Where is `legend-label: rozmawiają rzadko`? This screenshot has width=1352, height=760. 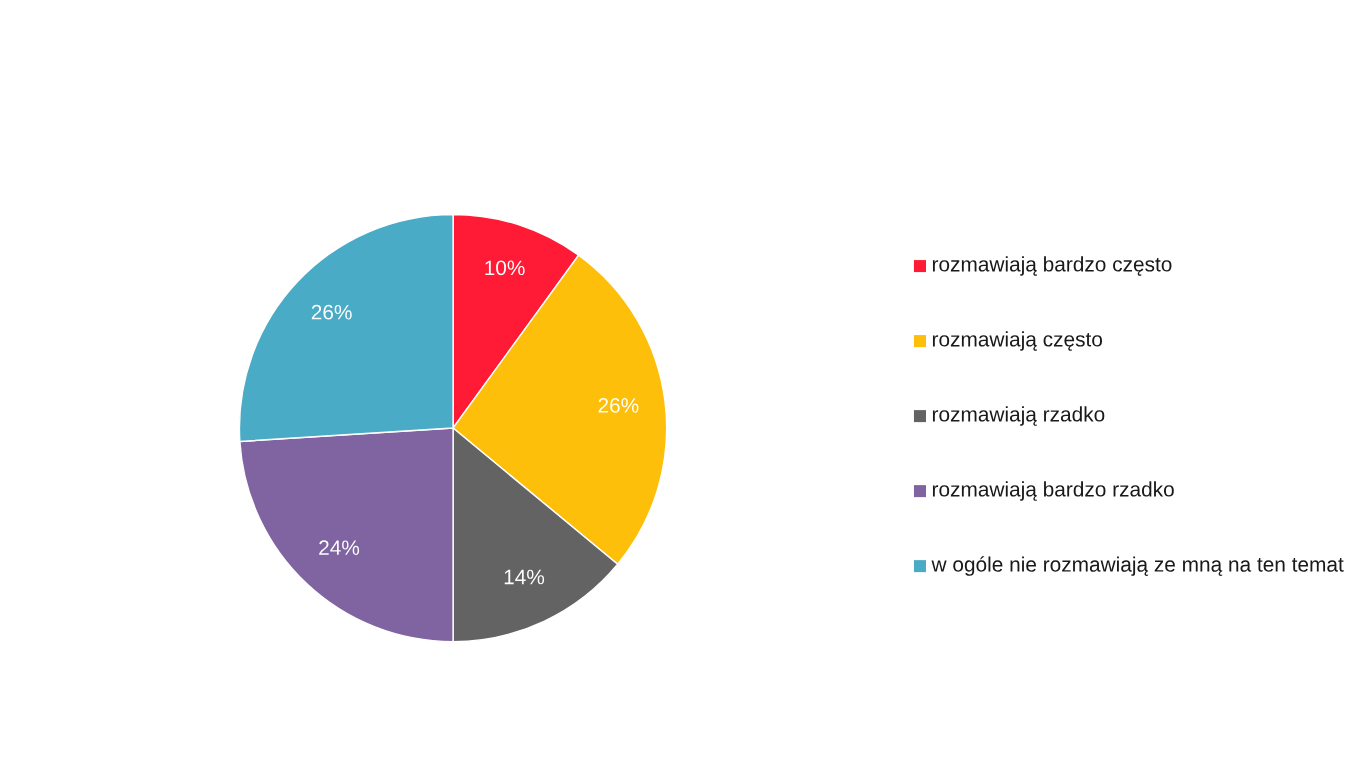
legend-label: rozmawiają rzadko is located at coordinates (1018, 416).